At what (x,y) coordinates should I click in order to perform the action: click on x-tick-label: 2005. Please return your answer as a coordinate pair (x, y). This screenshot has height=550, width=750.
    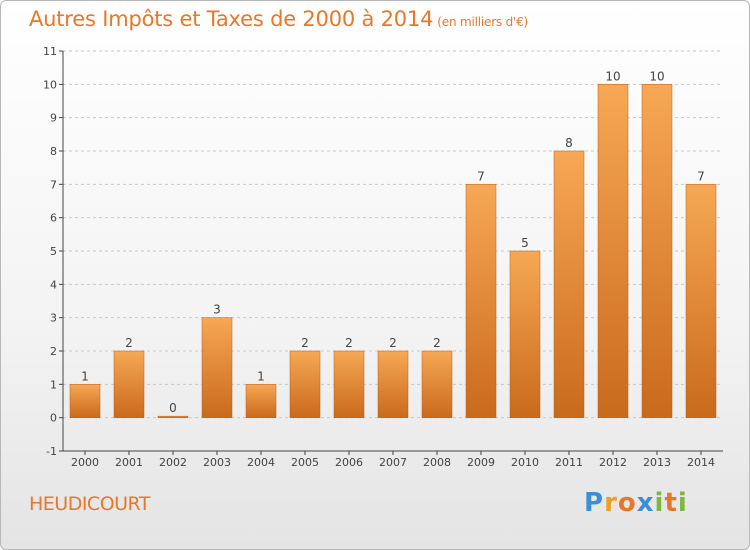
    Looking at the image, I should click on (305, 462).